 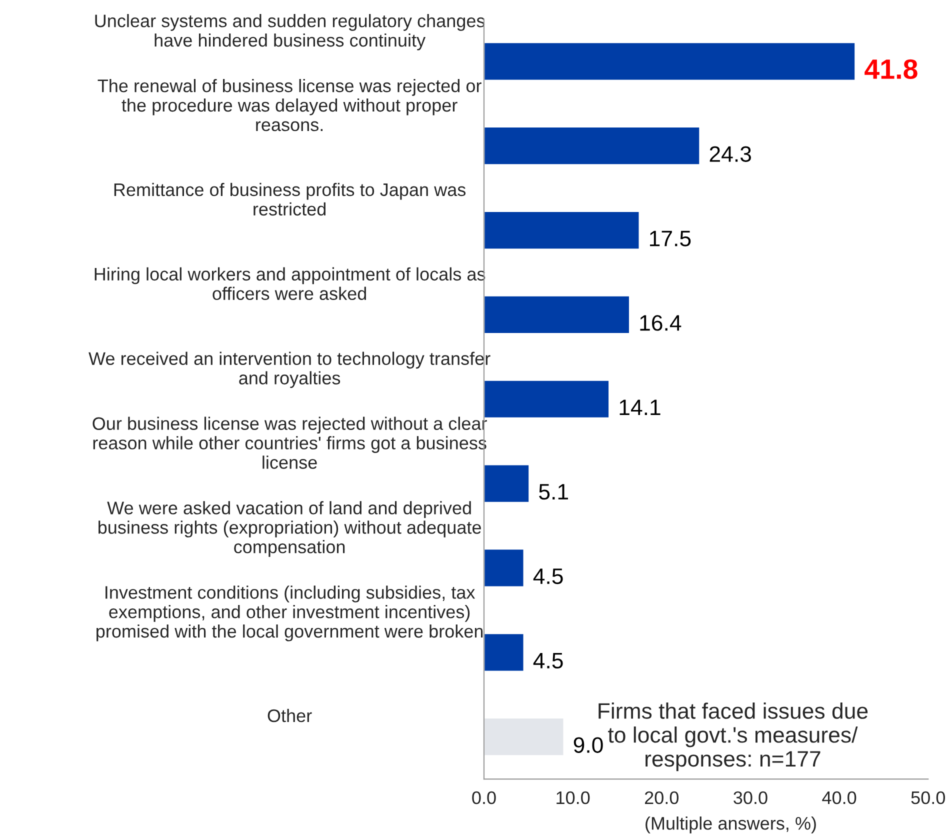 What do you see at coordinates (670, 238) in the screenshot?
I see `data-label: 17.5` at bounding box center [670, 238].